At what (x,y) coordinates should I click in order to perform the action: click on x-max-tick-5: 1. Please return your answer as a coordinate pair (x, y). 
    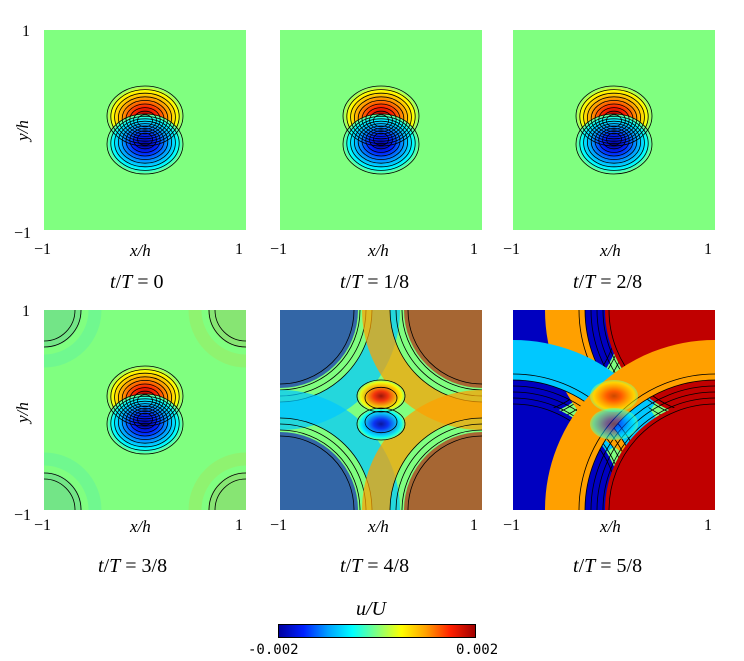
    Looking at the image, I should click on (474, 525).